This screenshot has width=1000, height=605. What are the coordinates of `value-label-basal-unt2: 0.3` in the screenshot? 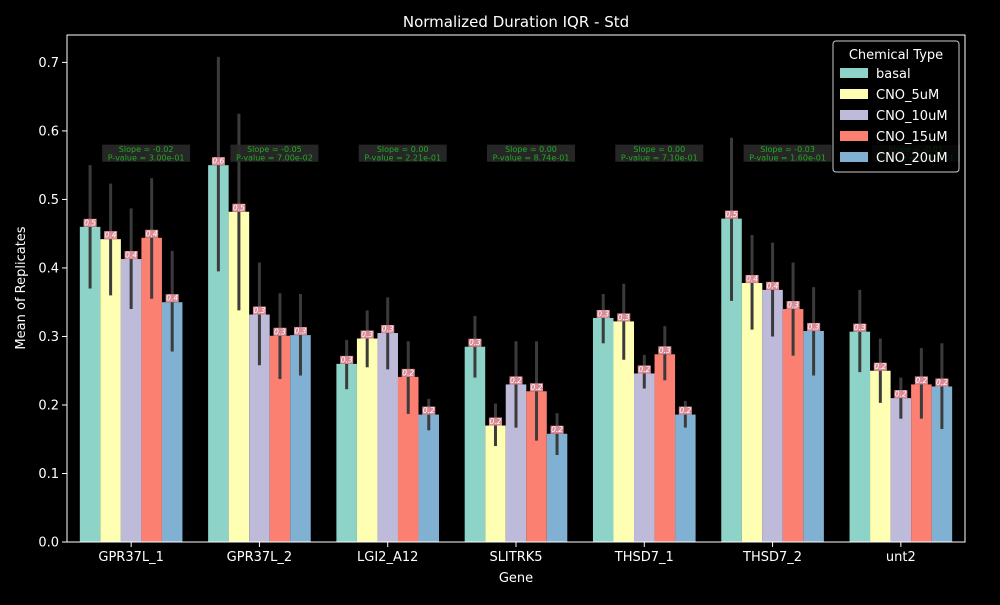 It's located at (860, 327).